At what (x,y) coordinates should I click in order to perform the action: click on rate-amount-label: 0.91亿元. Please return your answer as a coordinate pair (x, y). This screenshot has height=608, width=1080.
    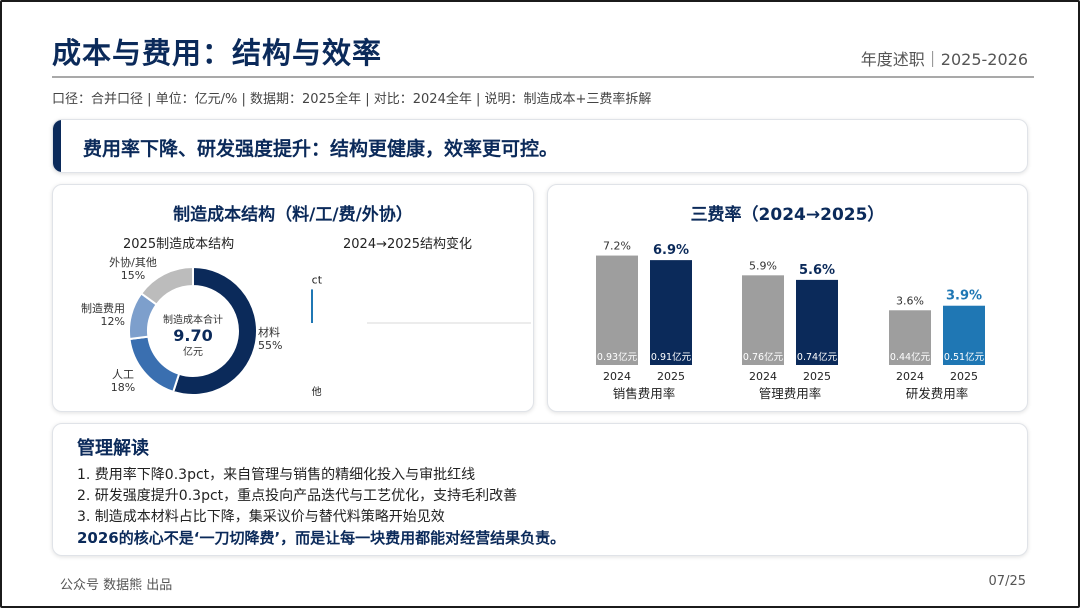
    Looking at the image, I should click on (671, 357).